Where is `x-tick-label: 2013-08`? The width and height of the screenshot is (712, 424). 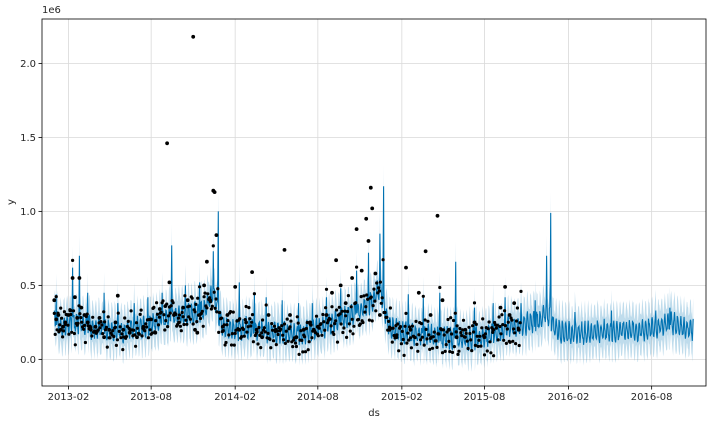 x-tick-label: 2013-08 is located at coordinates (151, 397).